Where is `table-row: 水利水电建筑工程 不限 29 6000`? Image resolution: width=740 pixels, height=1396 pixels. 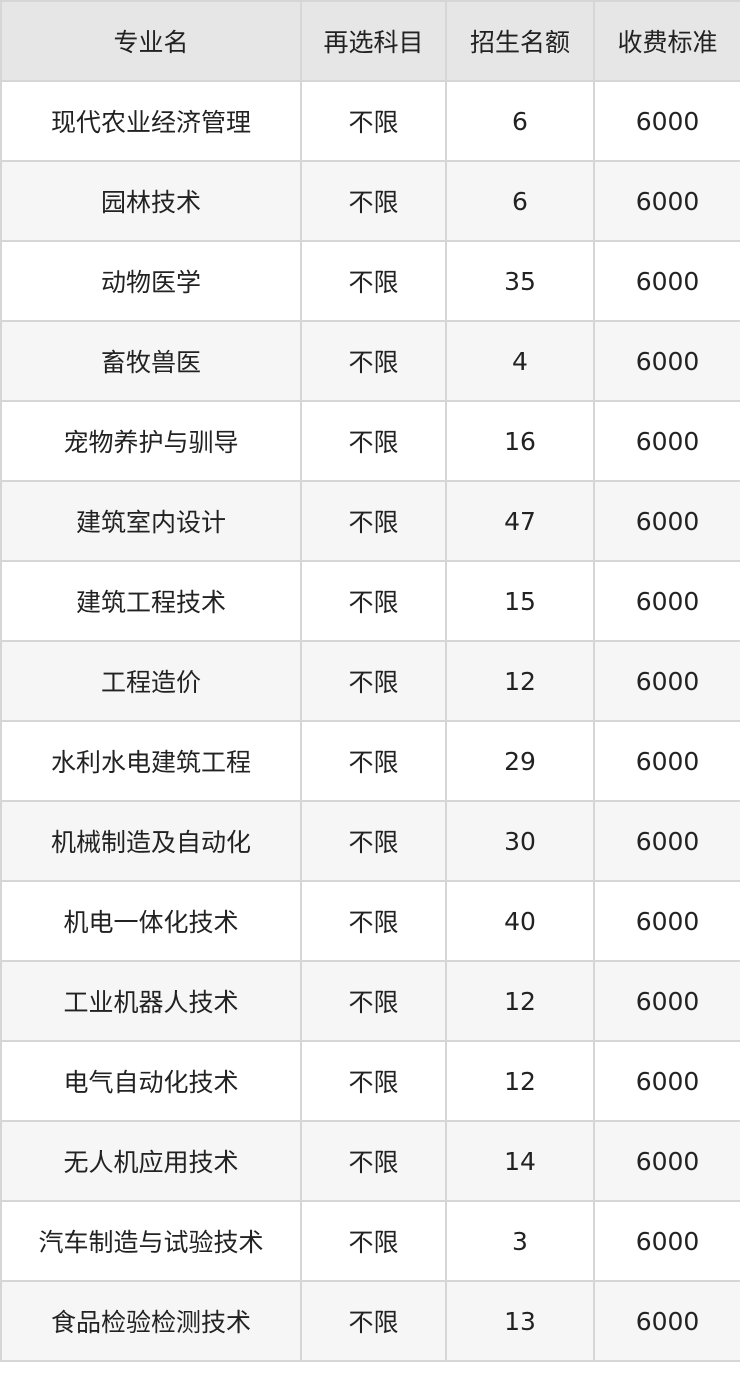 table-row: 水利水电建筑工程 不限 29 6000 is located at coordinates (370, 761).